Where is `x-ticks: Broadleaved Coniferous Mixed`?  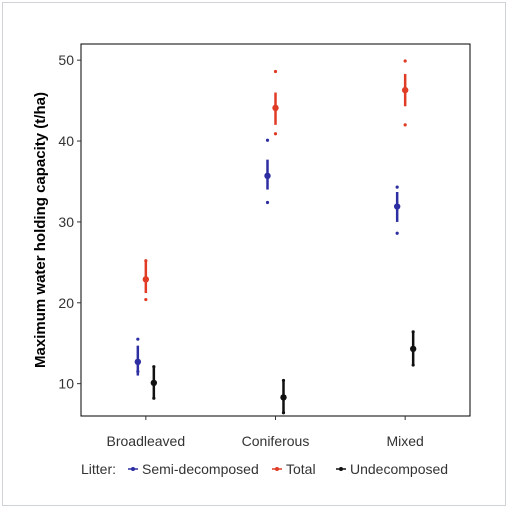
x-ticks: Broadleaved Coniferous Mixed is located at coordinates (265, 432).